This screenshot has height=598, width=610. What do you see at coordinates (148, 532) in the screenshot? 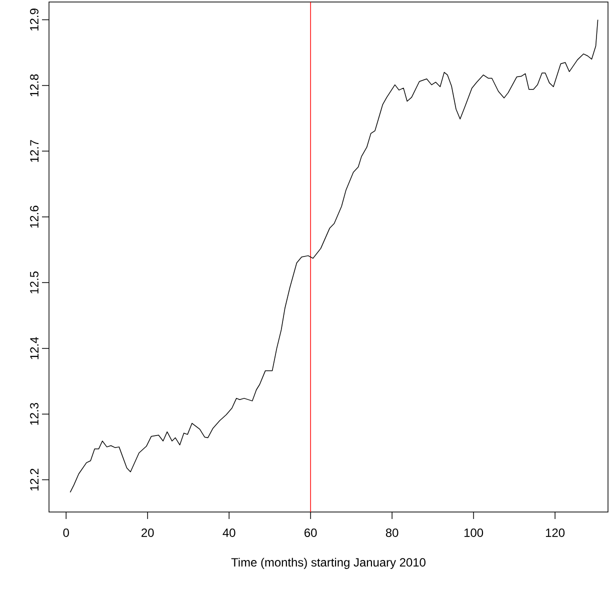
I see `x-tick-label: 20` at bounding box center [148, 532].